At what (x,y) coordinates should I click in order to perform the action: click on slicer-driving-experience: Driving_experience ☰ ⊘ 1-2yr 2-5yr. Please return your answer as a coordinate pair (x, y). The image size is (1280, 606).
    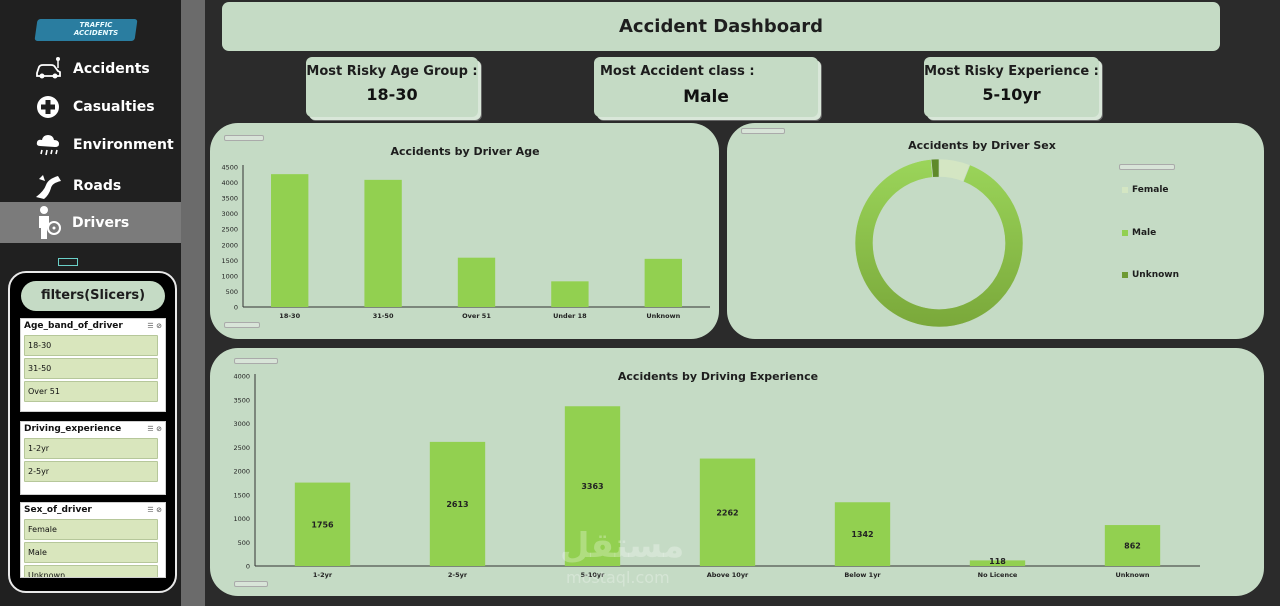
    Looking at the image, I should click on (93, 458).